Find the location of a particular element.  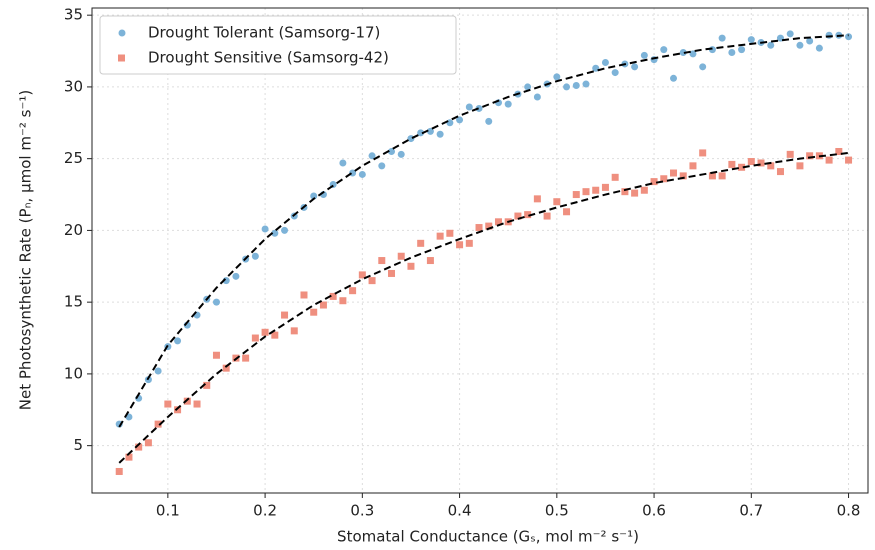

y-tick-label: 35 is located at coordinates (73, 15).